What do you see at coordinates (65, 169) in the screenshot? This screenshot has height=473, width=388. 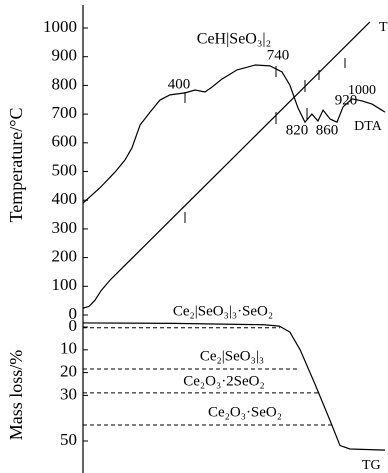 I see `y-tick-label: 500` at bounding box center [65, 169].